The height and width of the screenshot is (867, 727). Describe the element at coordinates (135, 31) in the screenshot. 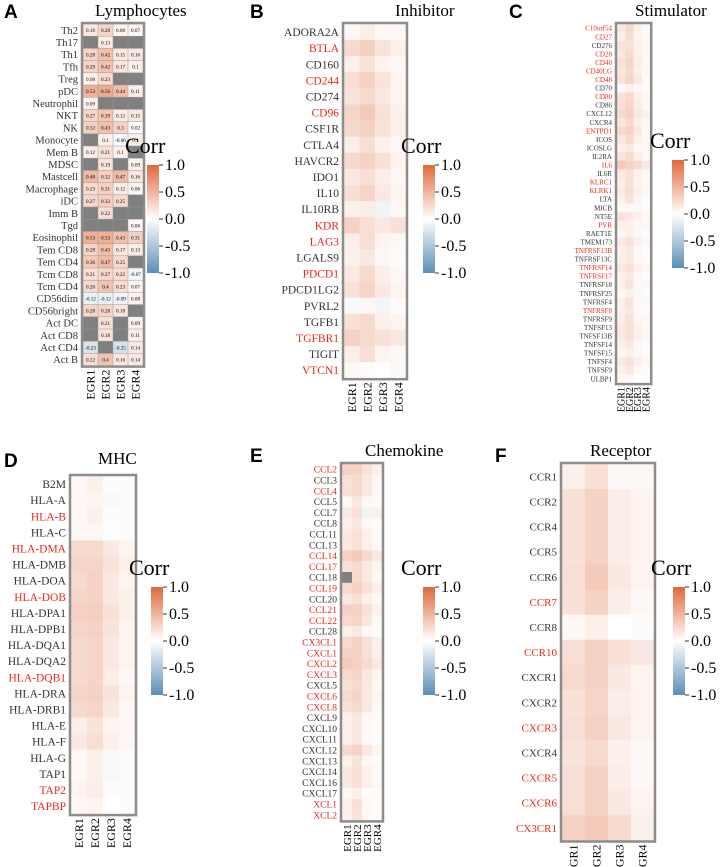

I see `cell-value-label: 0.07` at that location.